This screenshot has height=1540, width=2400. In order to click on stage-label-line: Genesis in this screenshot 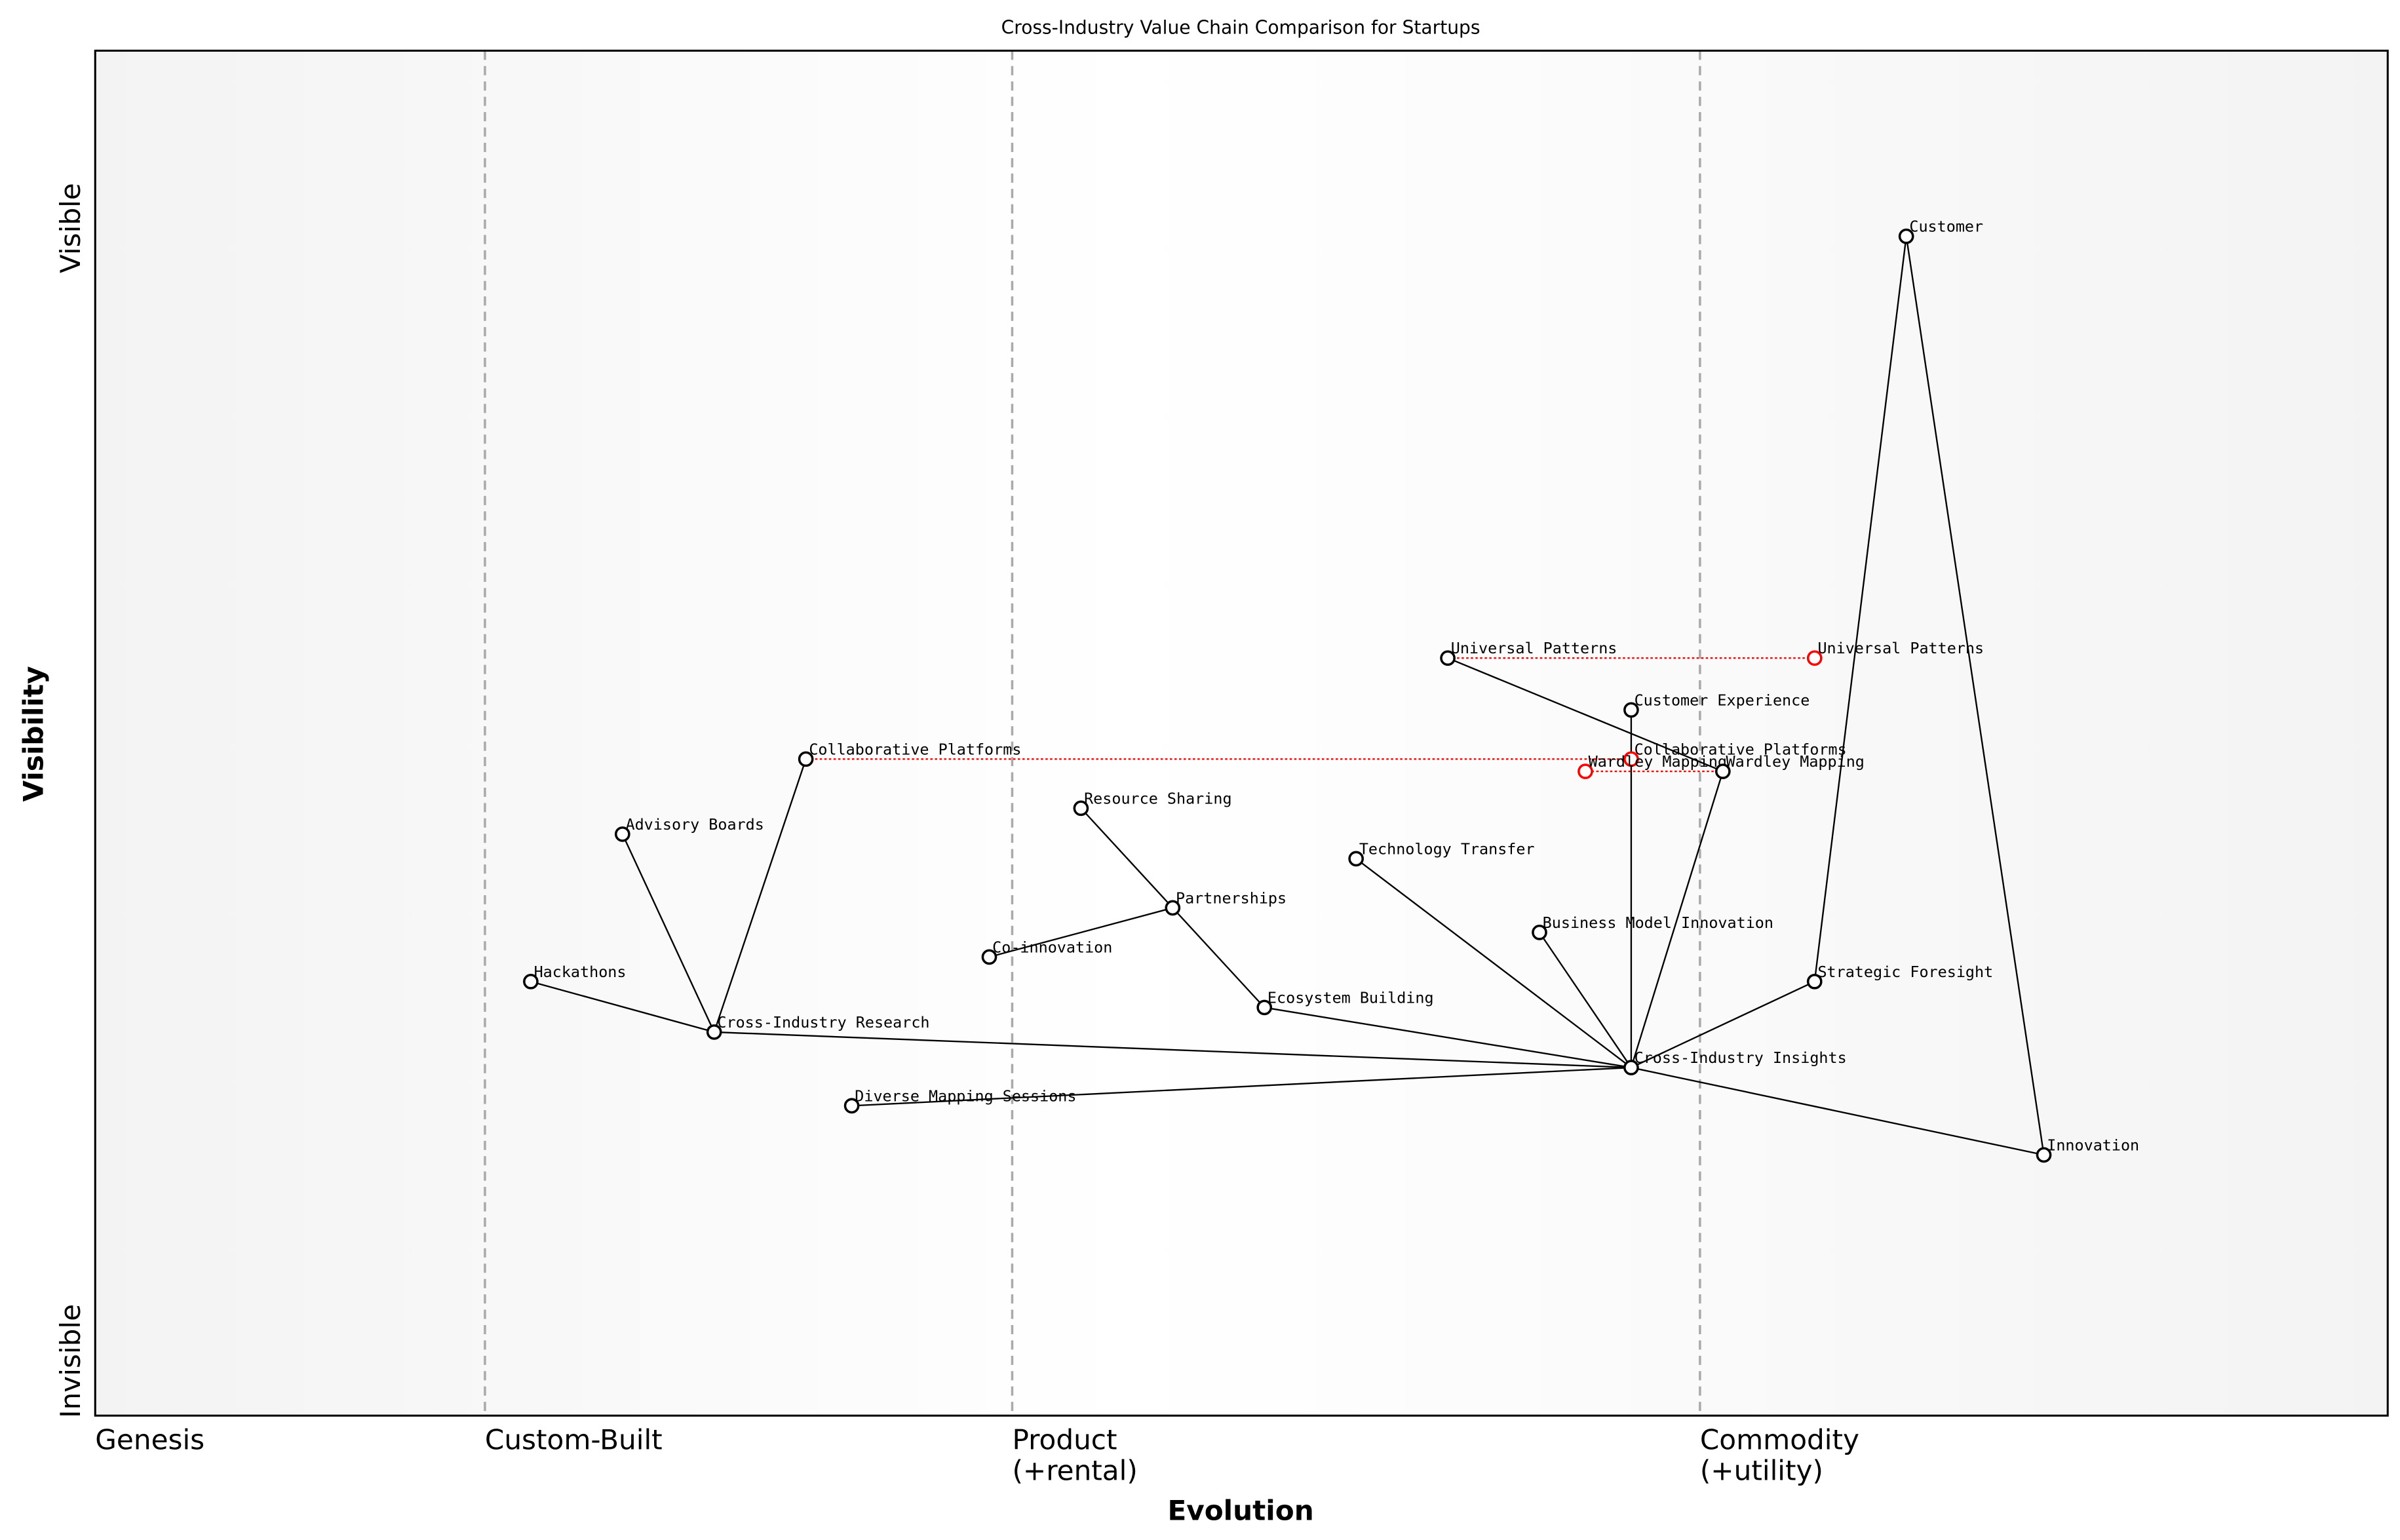, I will do `click(149, 1440)`.